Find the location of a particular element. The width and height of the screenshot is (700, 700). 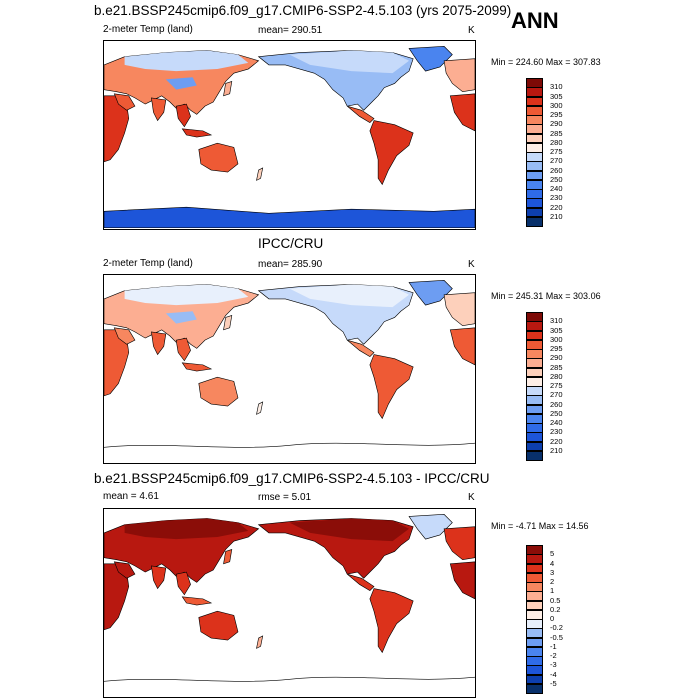

colorbar-tick-label: -1 is located at coordinates (553, 646).